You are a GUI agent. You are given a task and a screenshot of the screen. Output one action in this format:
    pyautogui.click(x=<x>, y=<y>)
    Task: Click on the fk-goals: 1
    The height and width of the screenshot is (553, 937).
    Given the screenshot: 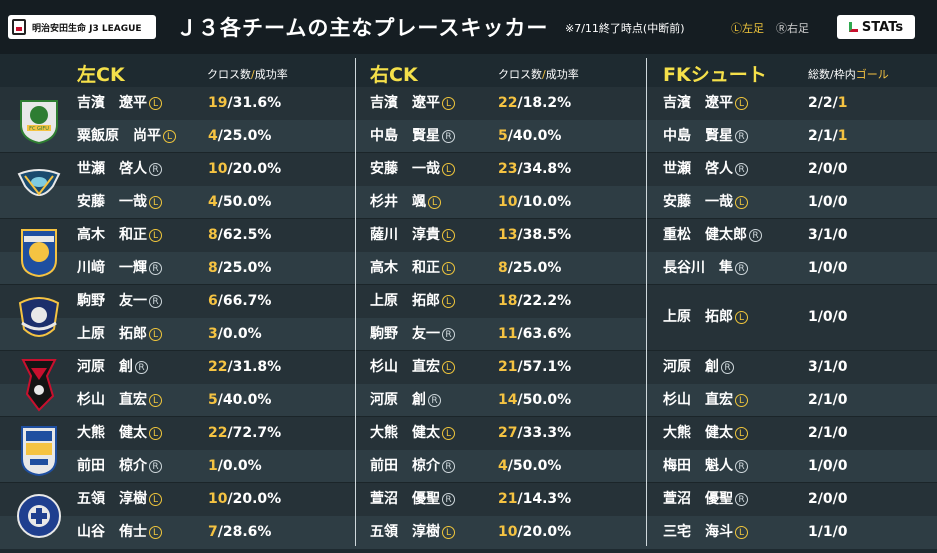 What is the action you would take?
    pyautogui.click(x=842, y=103)
    